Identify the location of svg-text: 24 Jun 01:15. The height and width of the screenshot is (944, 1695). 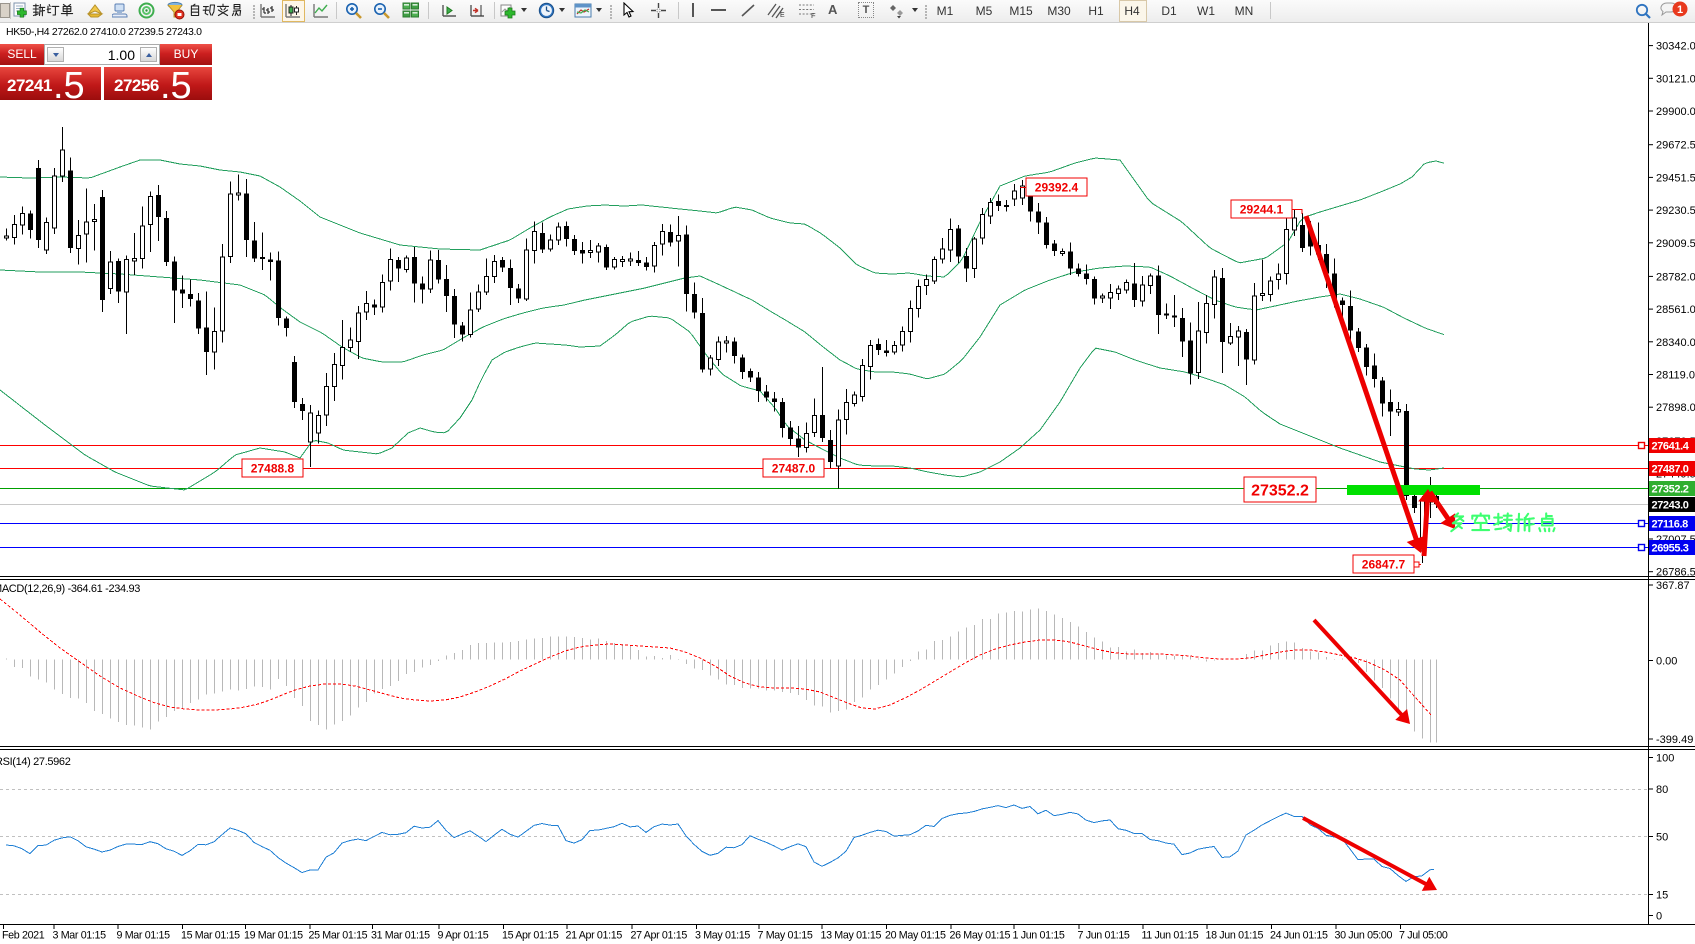
(1299, 936).